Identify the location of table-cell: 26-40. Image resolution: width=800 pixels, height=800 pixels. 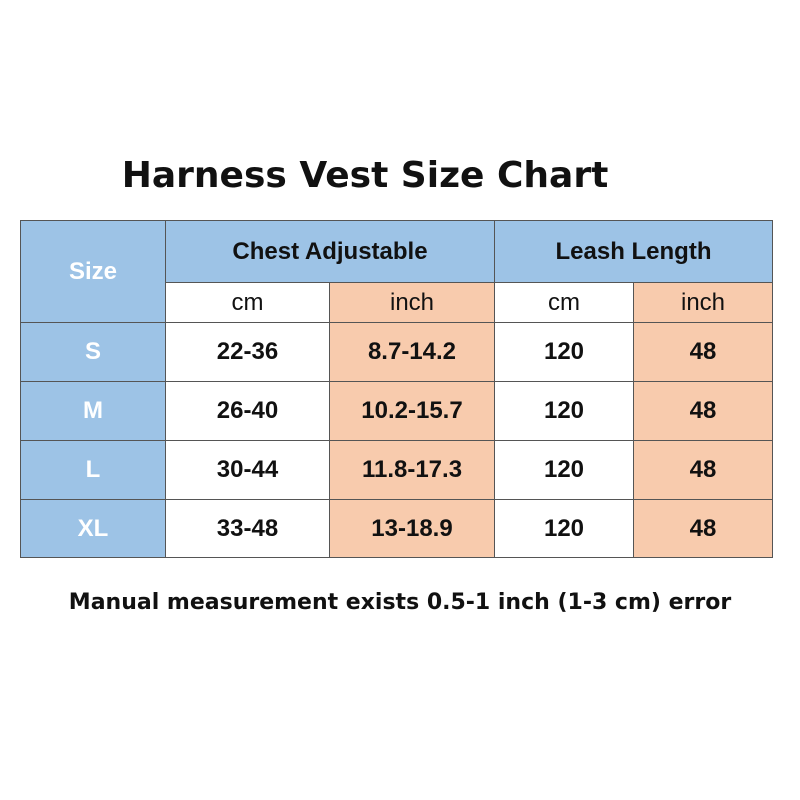
(247, 411).